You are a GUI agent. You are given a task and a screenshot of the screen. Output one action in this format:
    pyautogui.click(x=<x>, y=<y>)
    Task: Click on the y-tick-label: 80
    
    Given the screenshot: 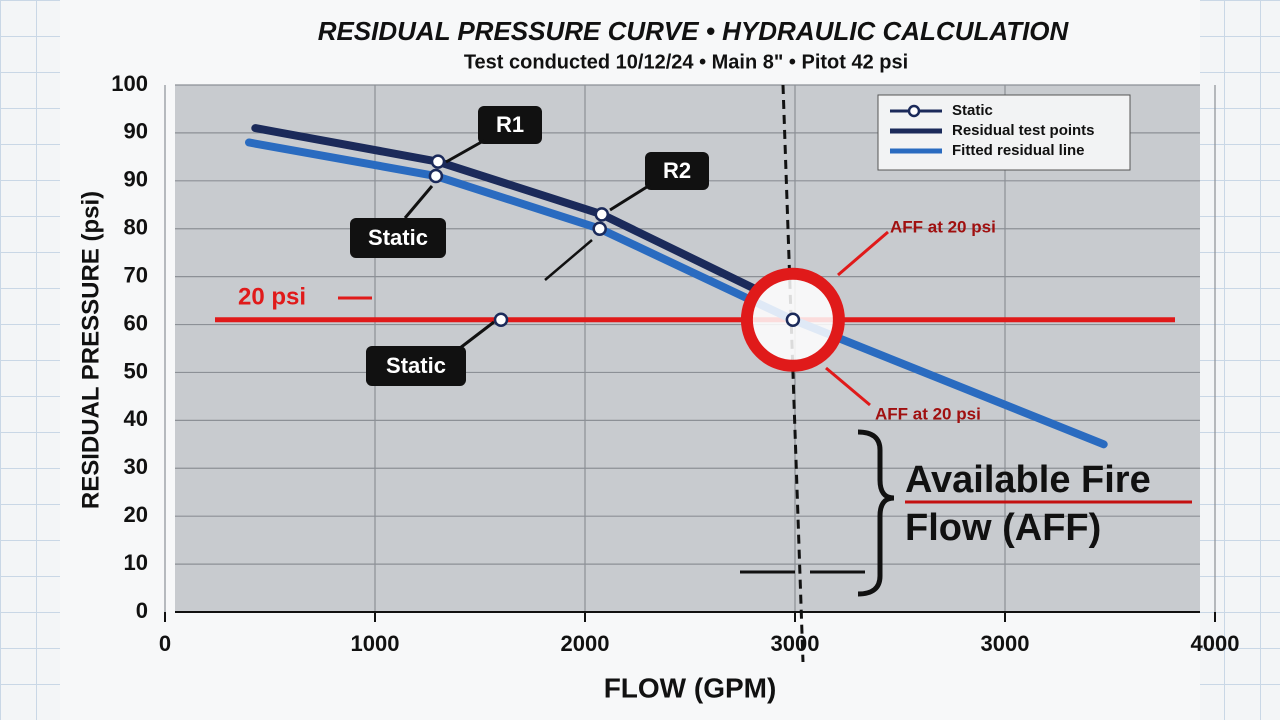 What is the action you would take?
    pyautogui.click(x=136, y=227)
    